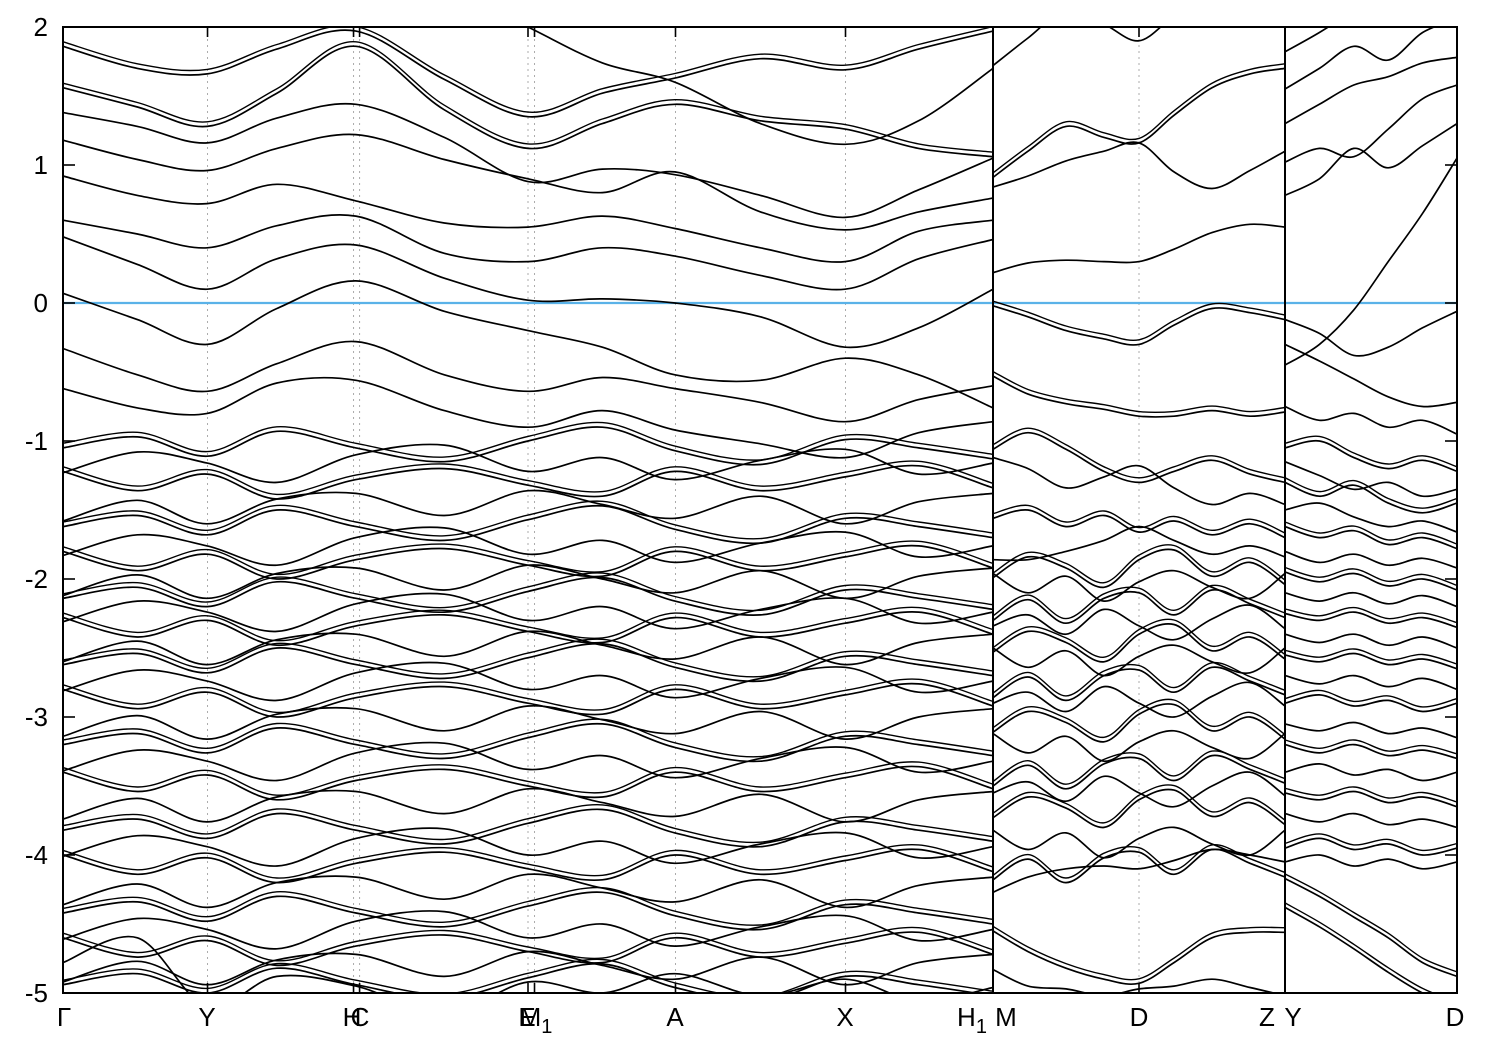 This screenshot has height=1050, width=1500. Describe the element at coordinates (64, 1017) in the screenshot. I see `k-point-label: Γ` at that location.